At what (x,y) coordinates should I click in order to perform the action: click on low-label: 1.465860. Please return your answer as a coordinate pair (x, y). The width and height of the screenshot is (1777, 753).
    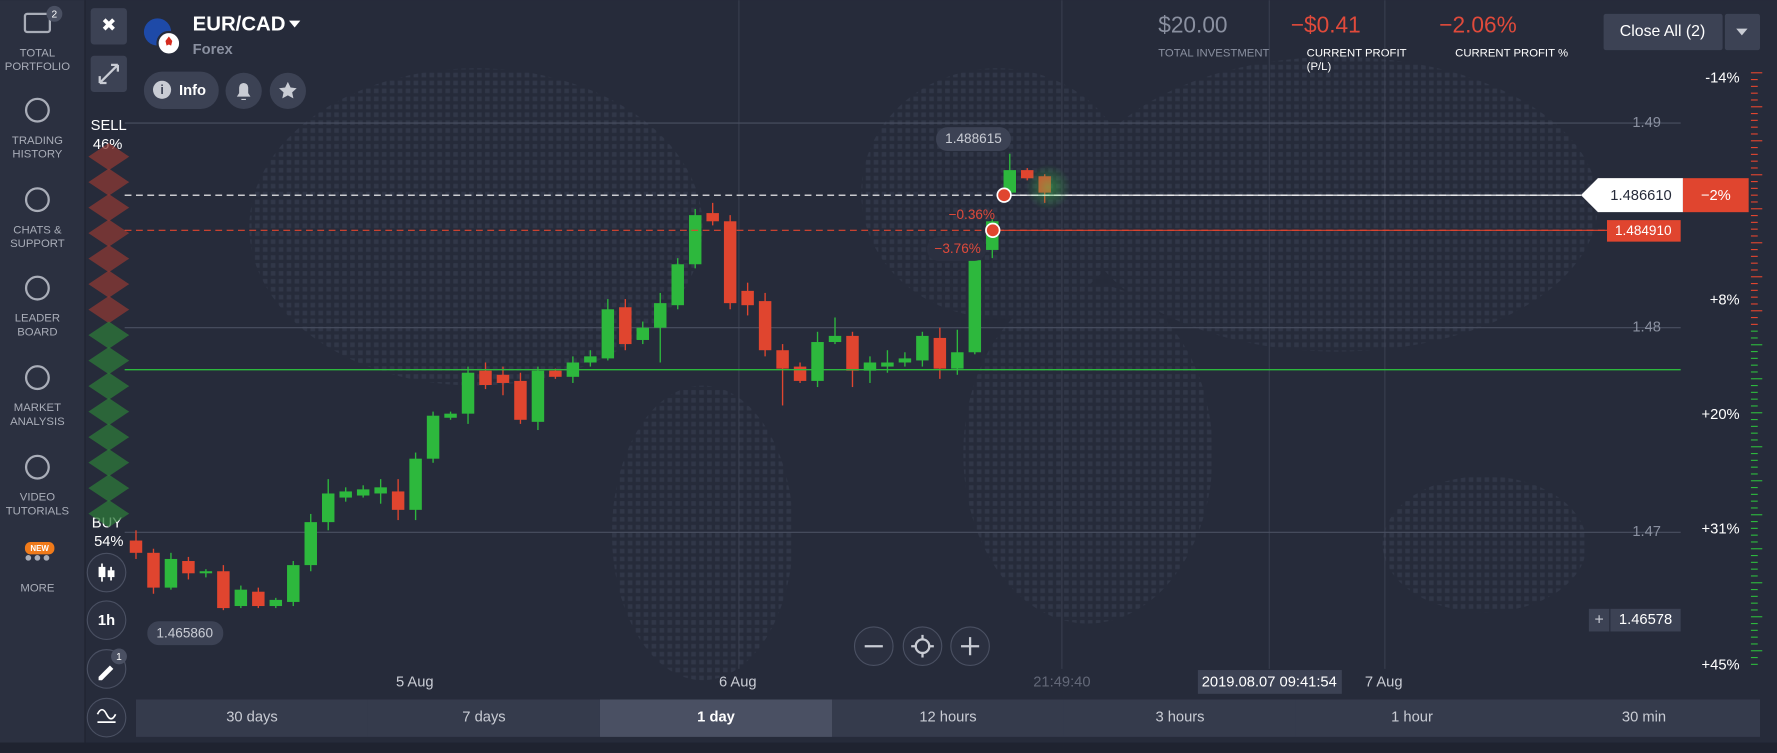
    Looking at the image, I should click on (184, 632).